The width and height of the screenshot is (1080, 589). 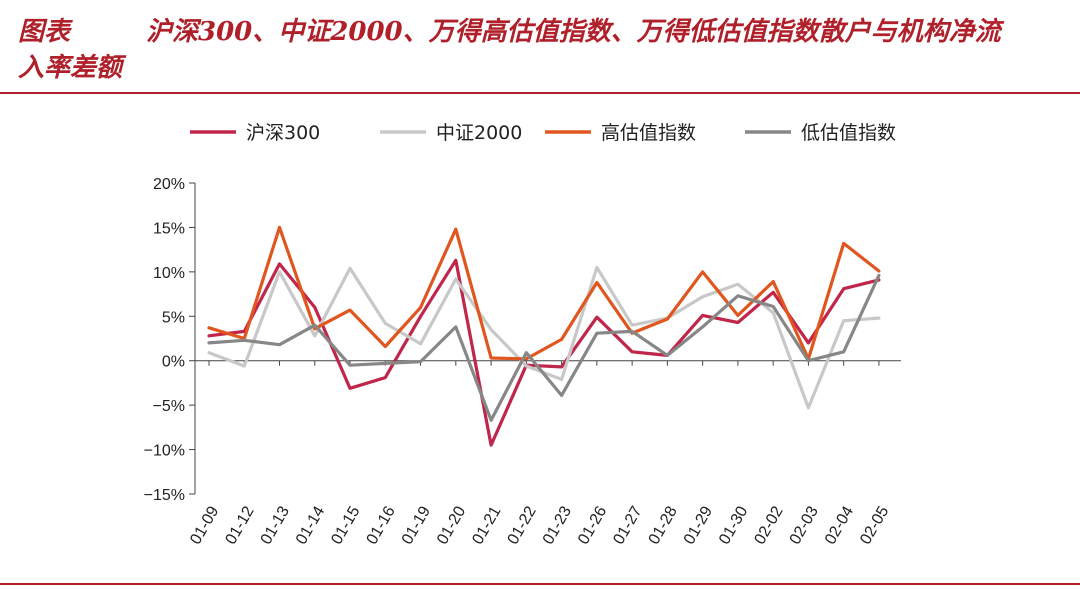 What do you see at coordinates (381, 525) in the screenshot?
I see `x-tick-label: 01-16` at bounding box center [381, 525].